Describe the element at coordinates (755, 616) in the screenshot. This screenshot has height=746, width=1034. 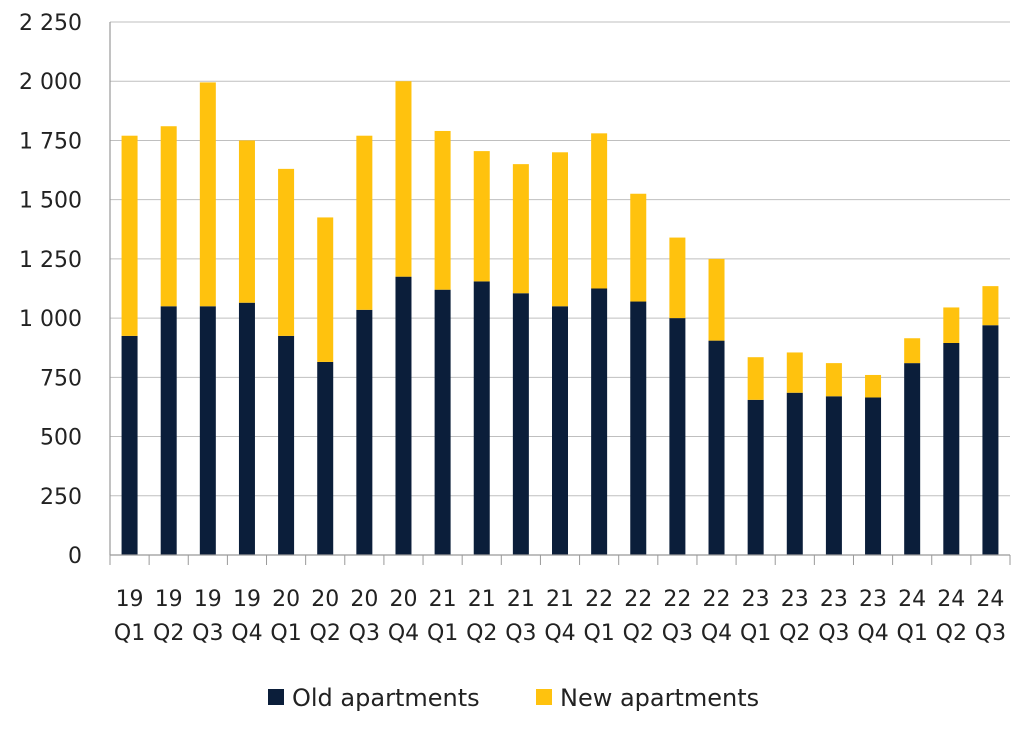
I see `x-tick-label: 23 Q1` at that location.